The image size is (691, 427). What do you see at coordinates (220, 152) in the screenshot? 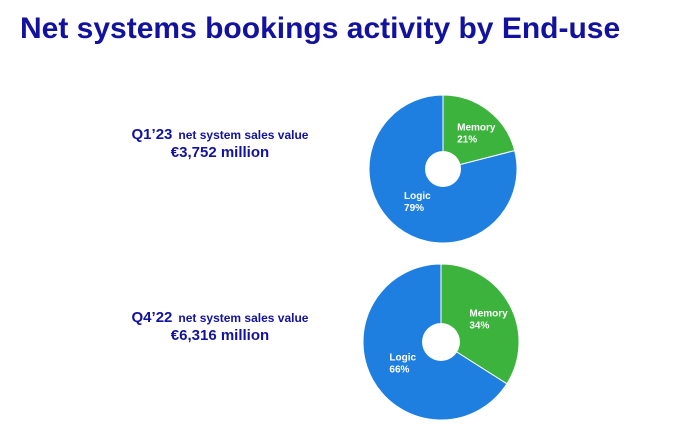
I see `total-value: €3,752 million` at bounding box center [220, 152].